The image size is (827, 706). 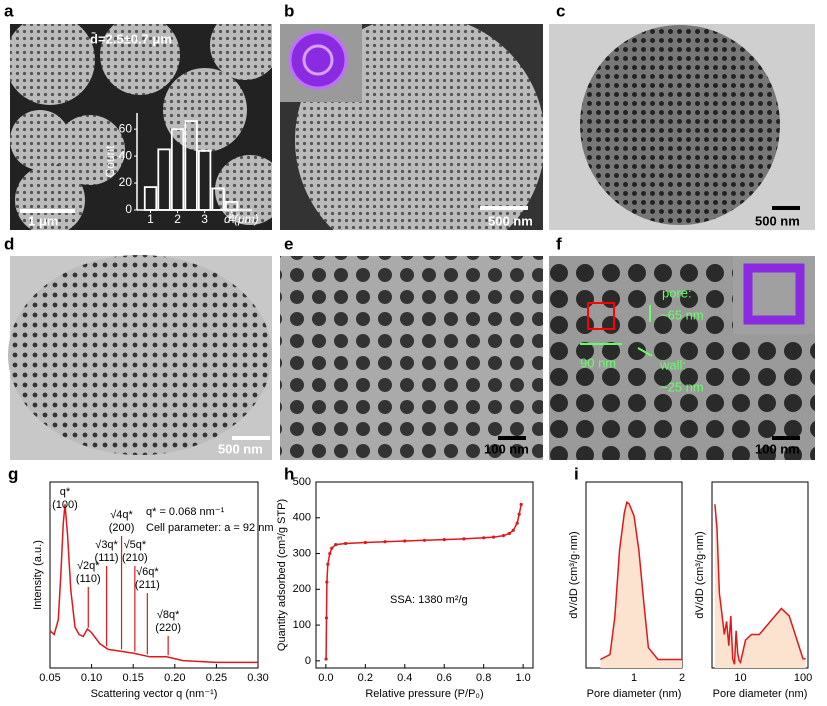 I want to click on panel-label: d, so click(x=9, y=243).